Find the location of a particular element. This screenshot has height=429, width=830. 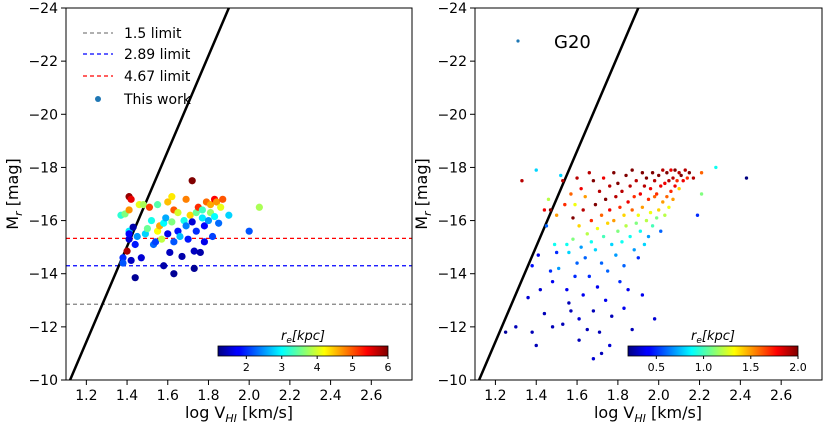

right-colorbar: re[kpc] 0.5 1.0 1.5 2.0 is located at coordinates (717, 351).